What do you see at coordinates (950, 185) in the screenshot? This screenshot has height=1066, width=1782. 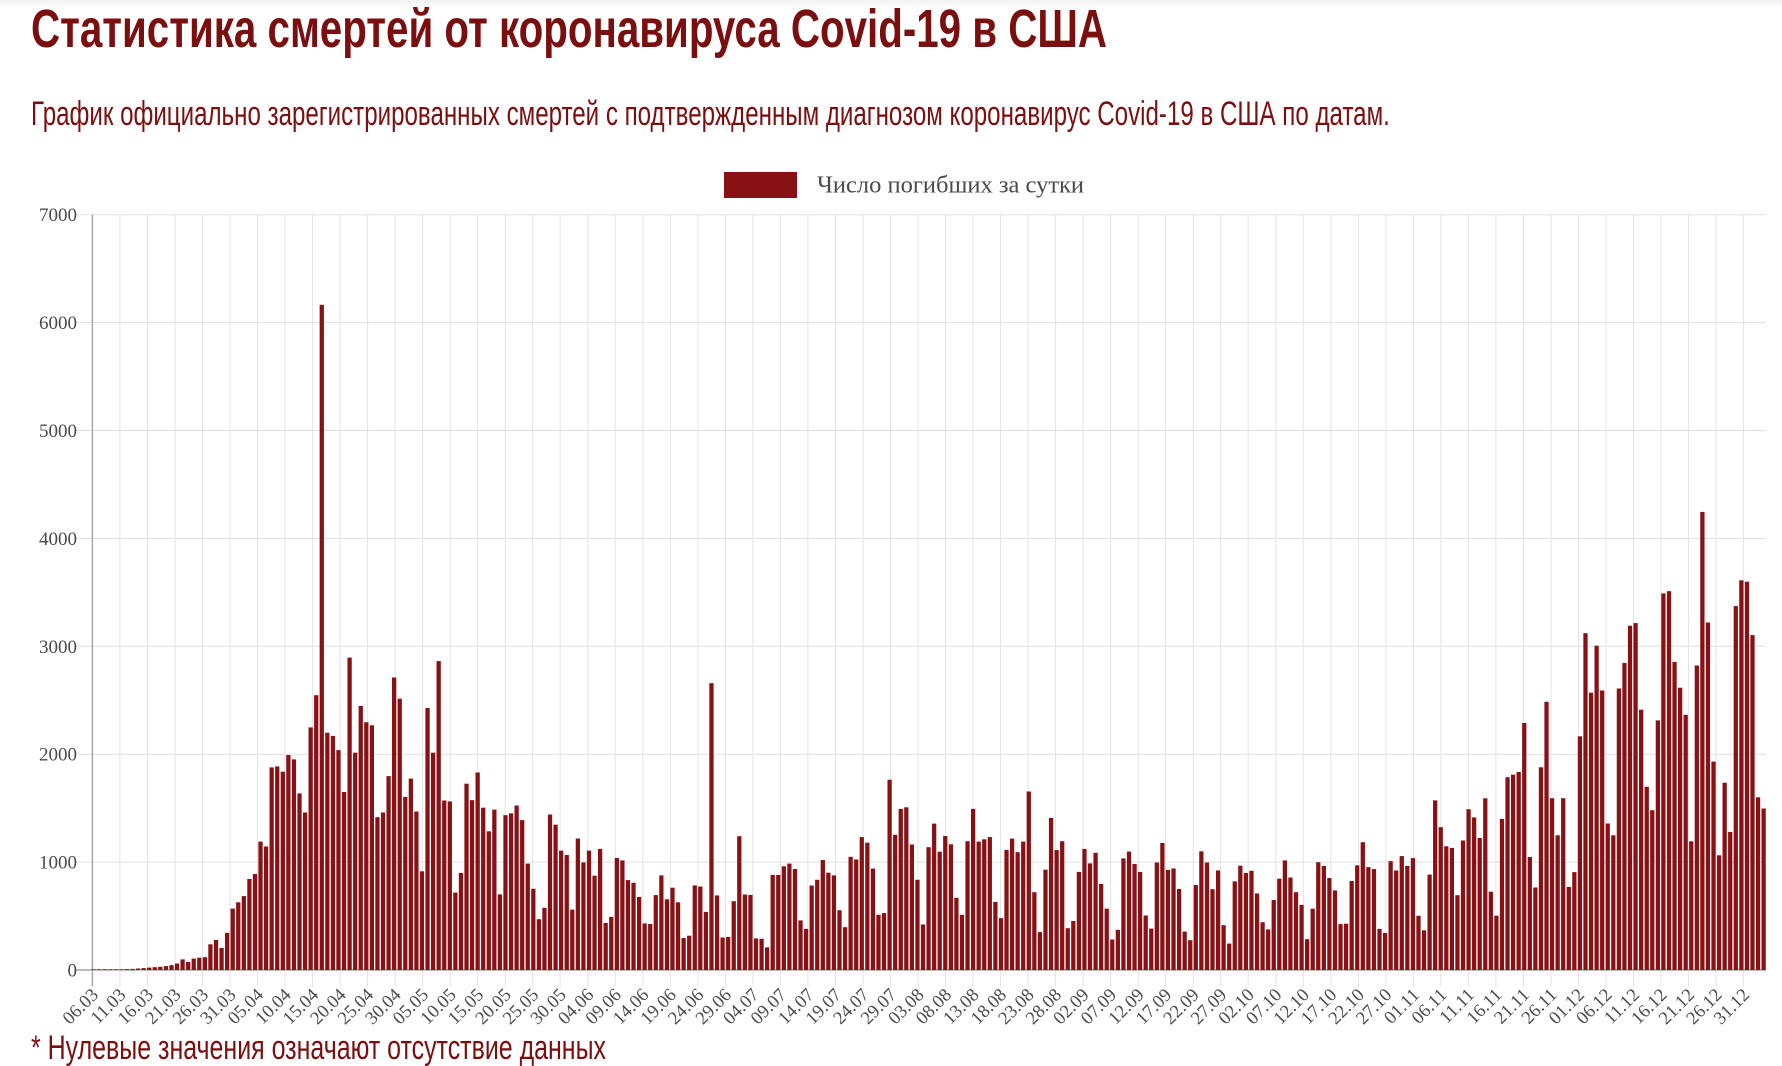 I see `svg-text: Число погибших за сутки` at bounding box center [950, 185].